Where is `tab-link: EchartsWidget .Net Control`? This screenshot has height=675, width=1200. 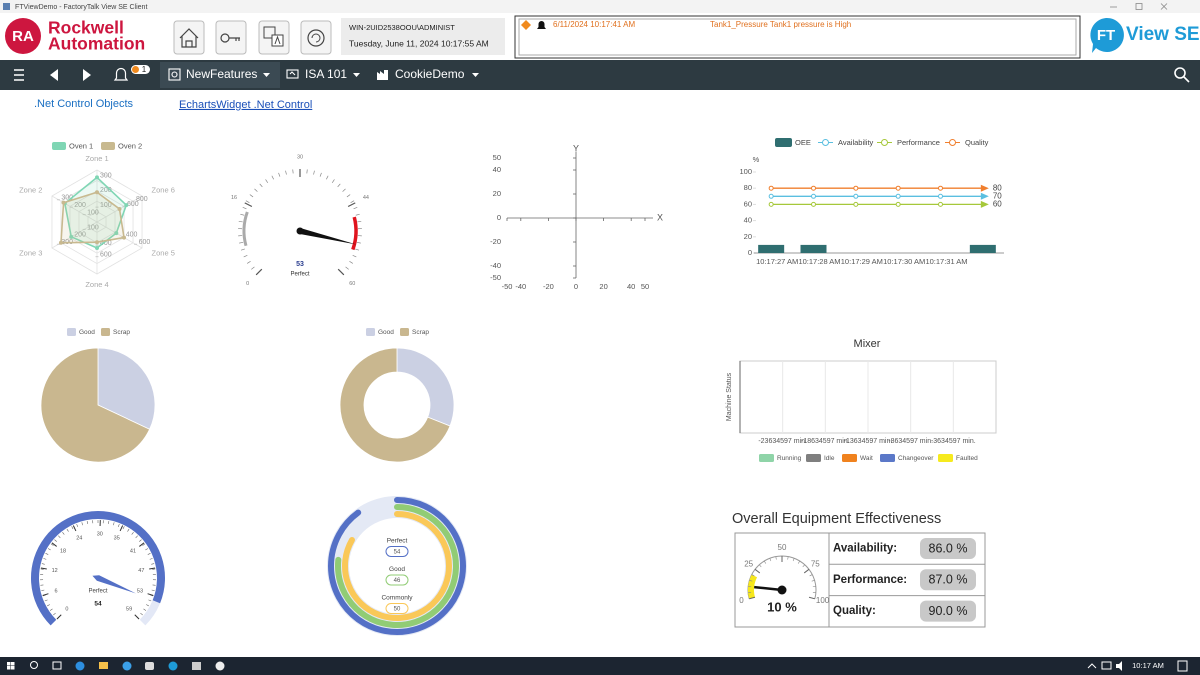
tab-link: EchartsWidget .Net Control is located at coordinates (245, 105).